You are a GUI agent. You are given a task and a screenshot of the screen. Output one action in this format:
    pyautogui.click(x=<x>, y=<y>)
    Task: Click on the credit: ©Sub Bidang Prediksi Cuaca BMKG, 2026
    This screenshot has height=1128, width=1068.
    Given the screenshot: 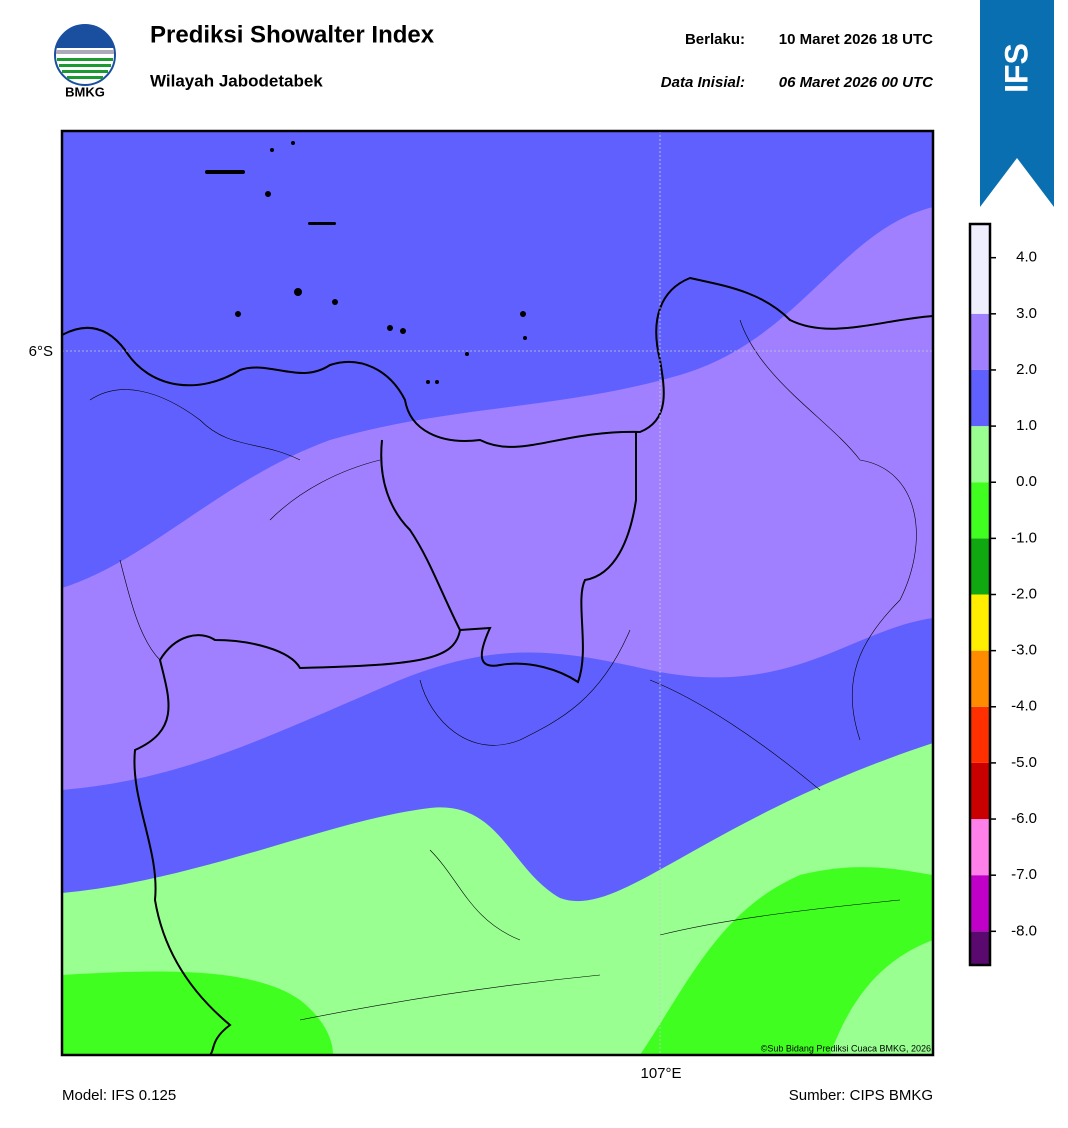 What is the action you would take?
    pyautogui.click(x=846, y=1048)
    